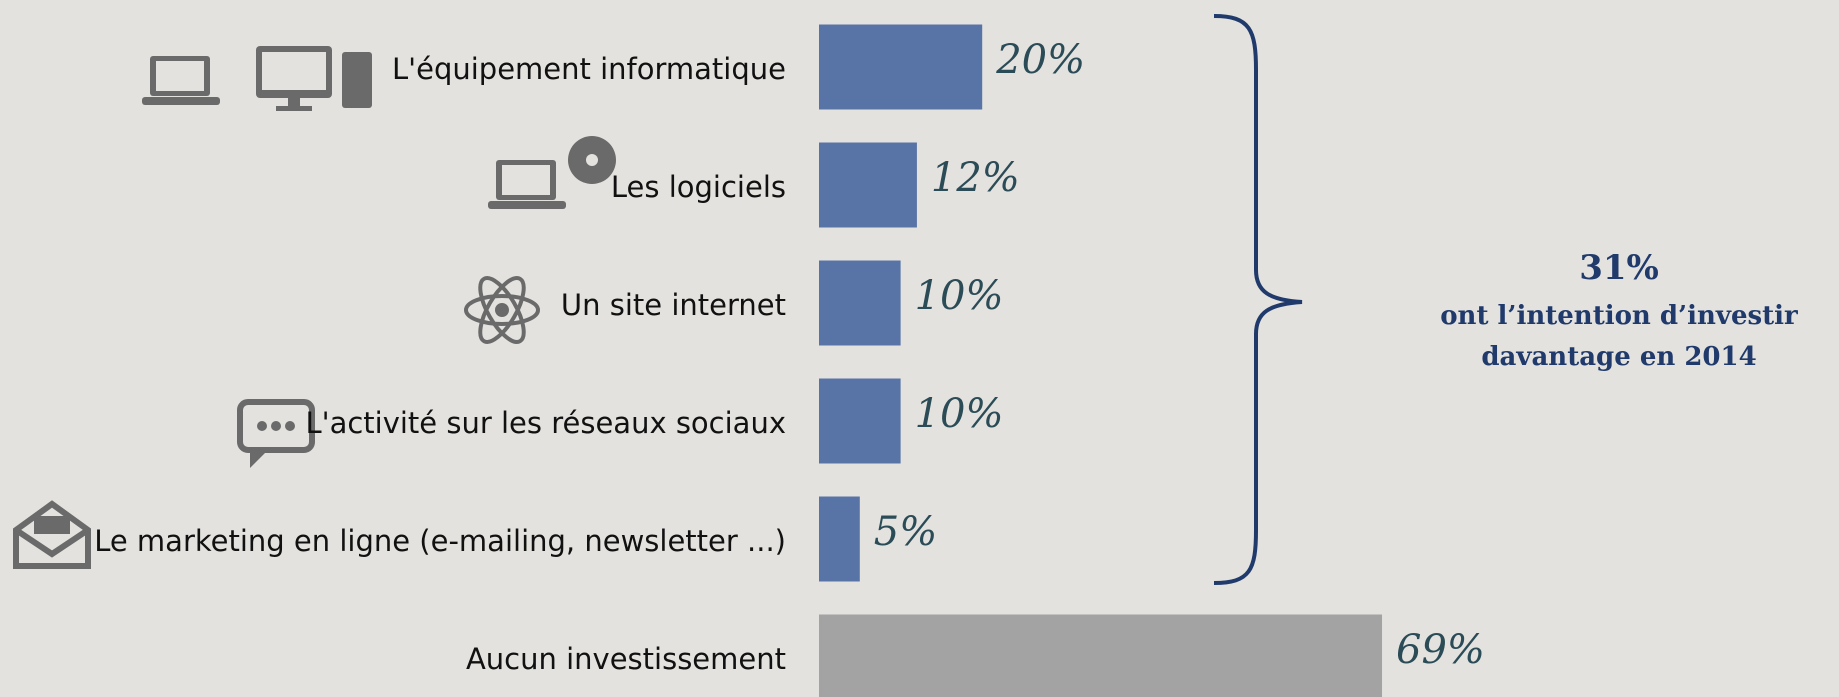 The width and height of the screenshot is (1839, 697). I want to click on brace, so click(1258, 299).